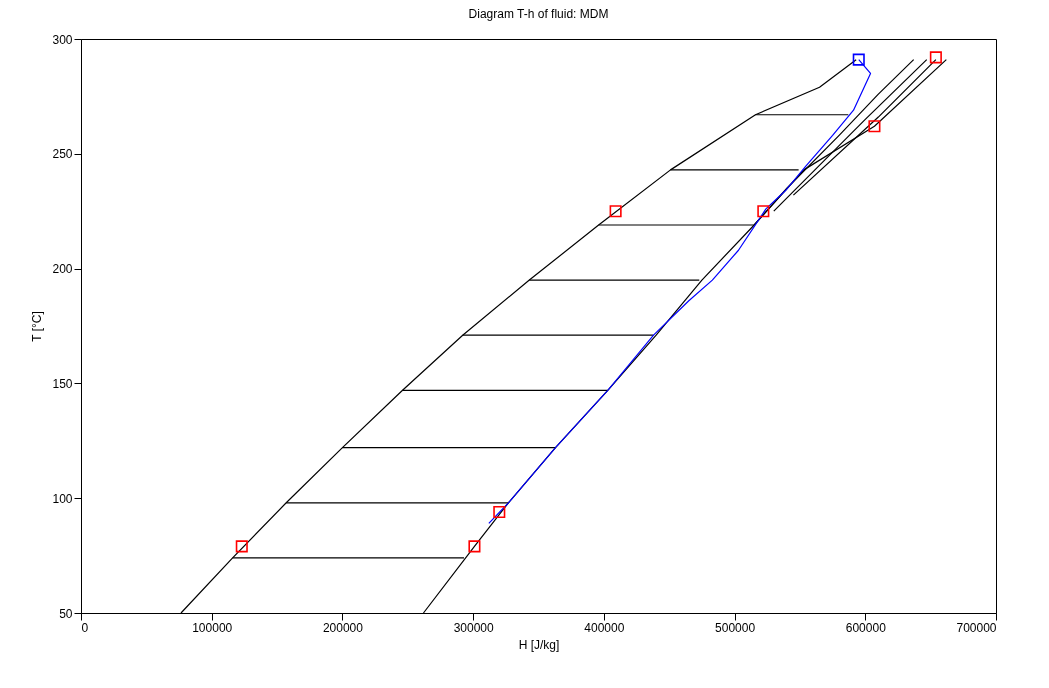 The height and width of the screenshot is (688, 1049). I want to click on y-tick-label: 250, so click(62, 154).